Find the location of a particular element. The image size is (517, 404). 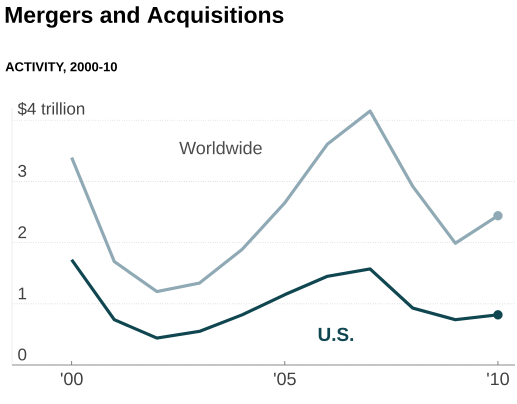

y-tick-label: 1 is located at coordinates (22, 294).